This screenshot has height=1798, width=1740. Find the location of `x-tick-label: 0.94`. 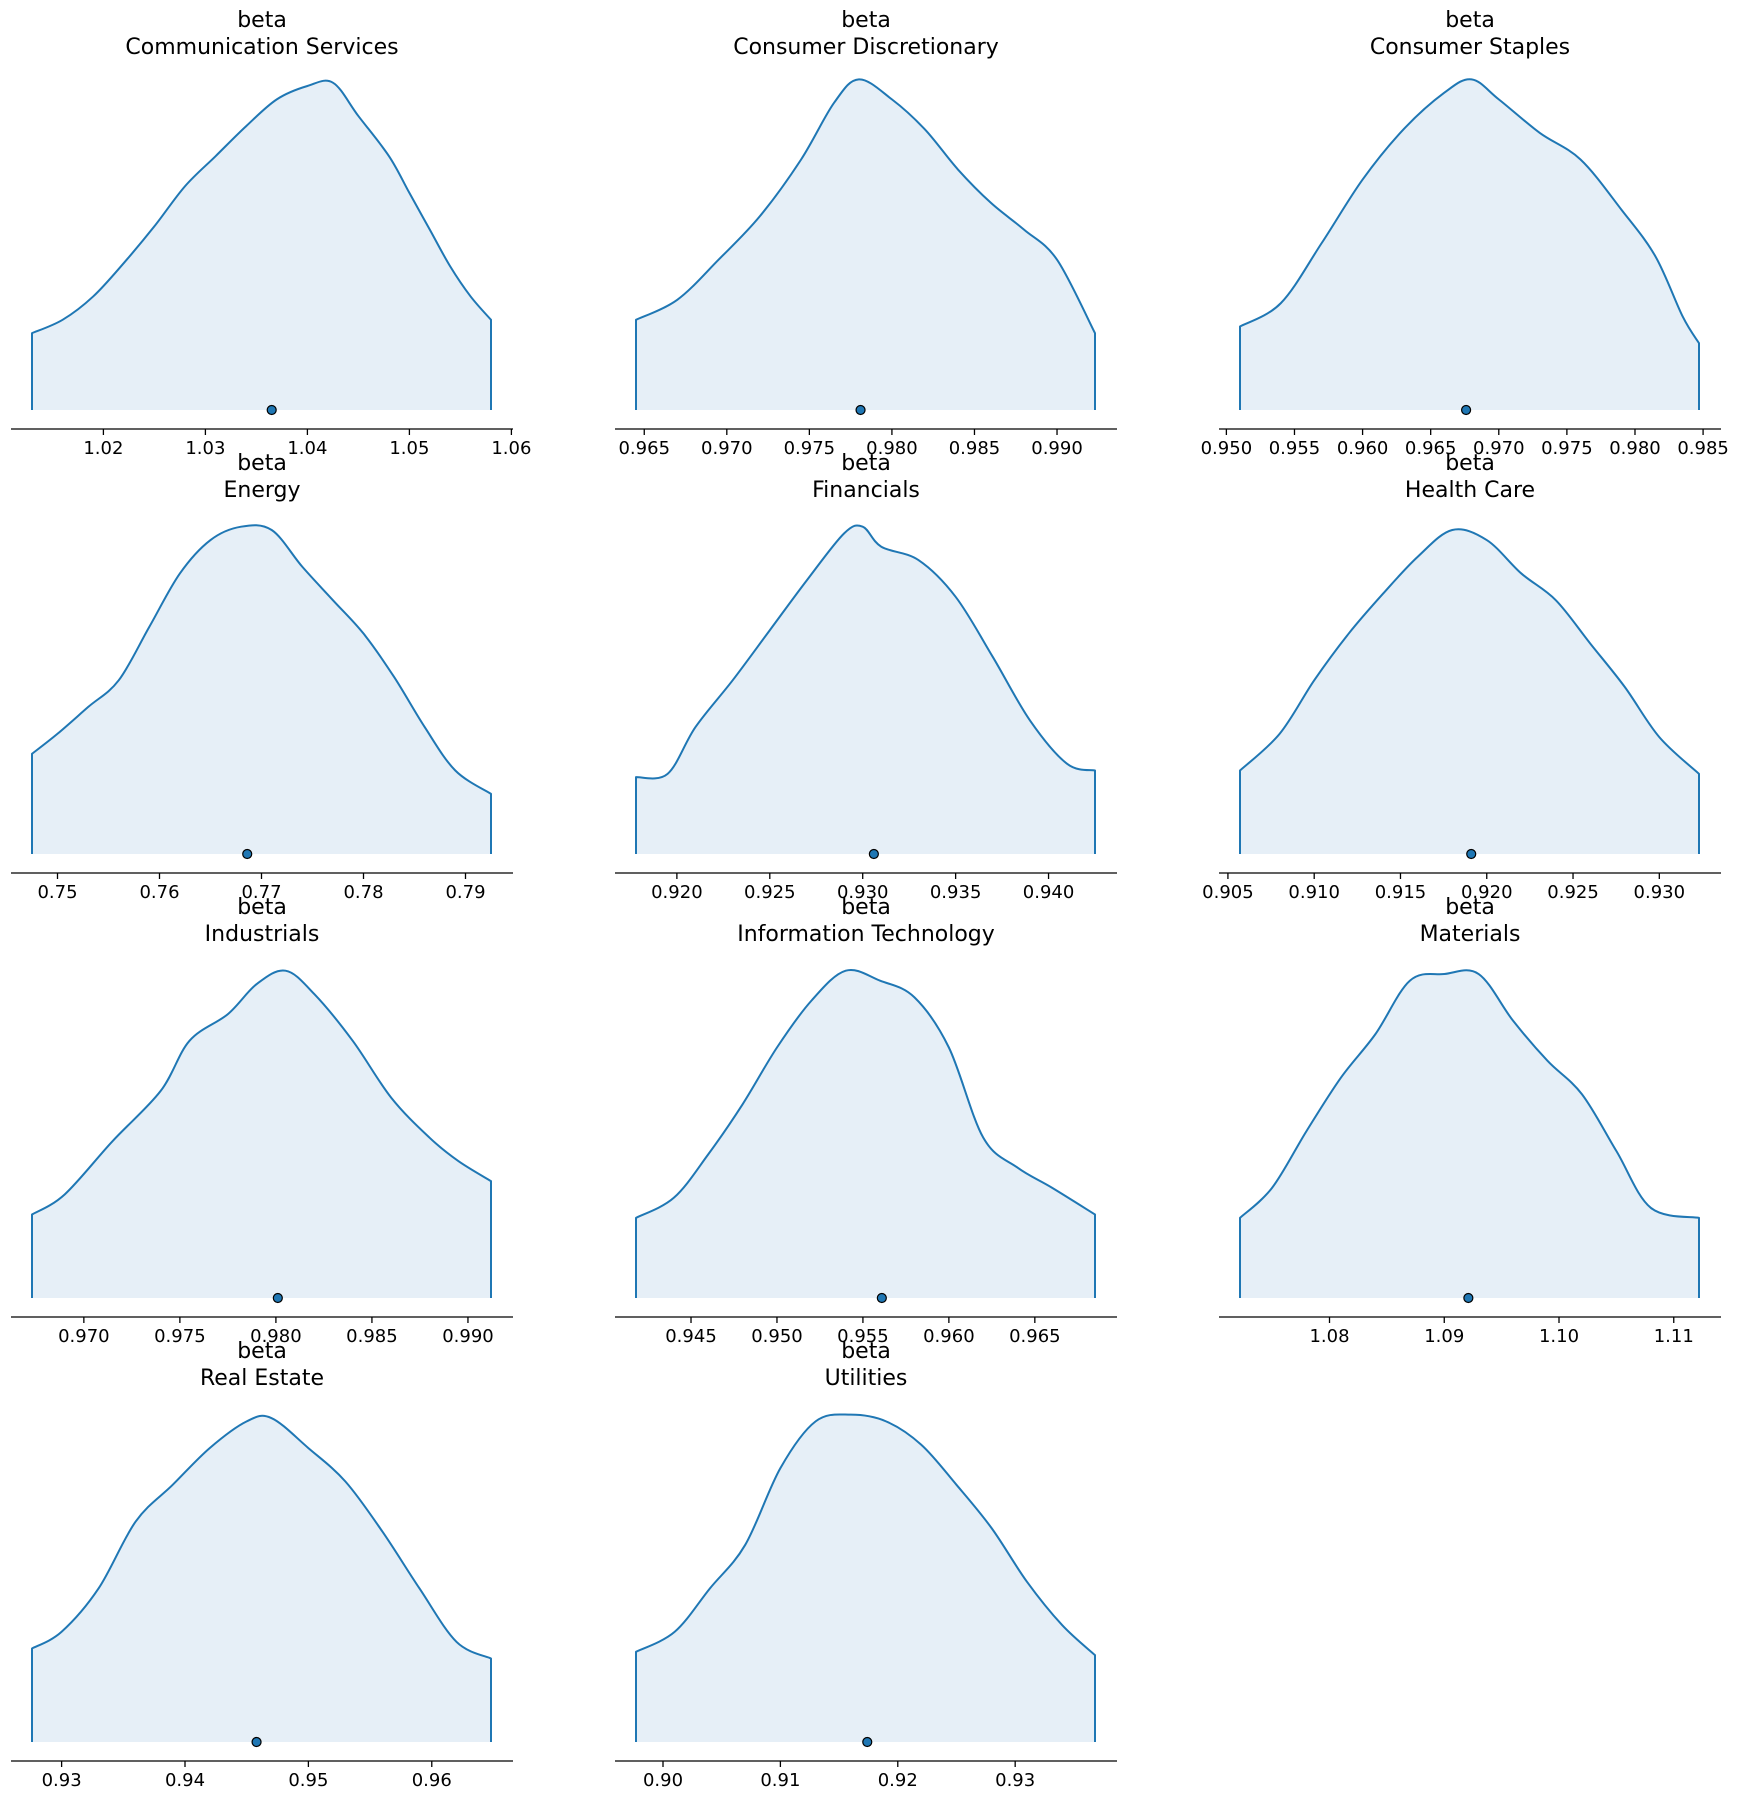

x-tick-label: 0.94 is located at coordinates (185, 1780).